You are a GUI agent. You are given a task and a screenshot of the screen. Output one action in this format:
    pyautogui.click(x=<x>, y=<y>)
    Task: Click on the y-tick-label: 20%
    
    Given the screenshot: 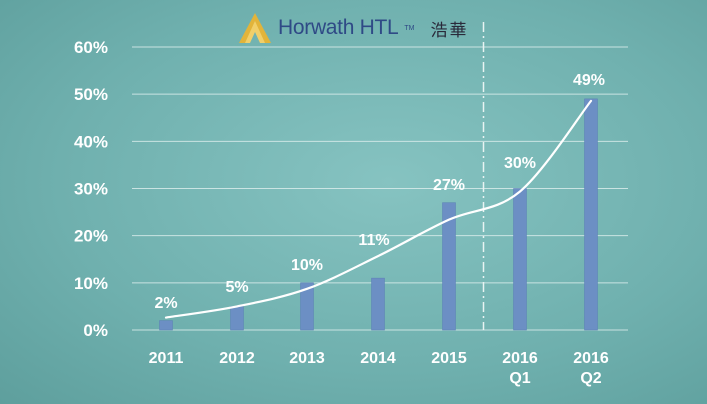 What is the action you would take?
    pyautogui.click(x=91, y=236)
    